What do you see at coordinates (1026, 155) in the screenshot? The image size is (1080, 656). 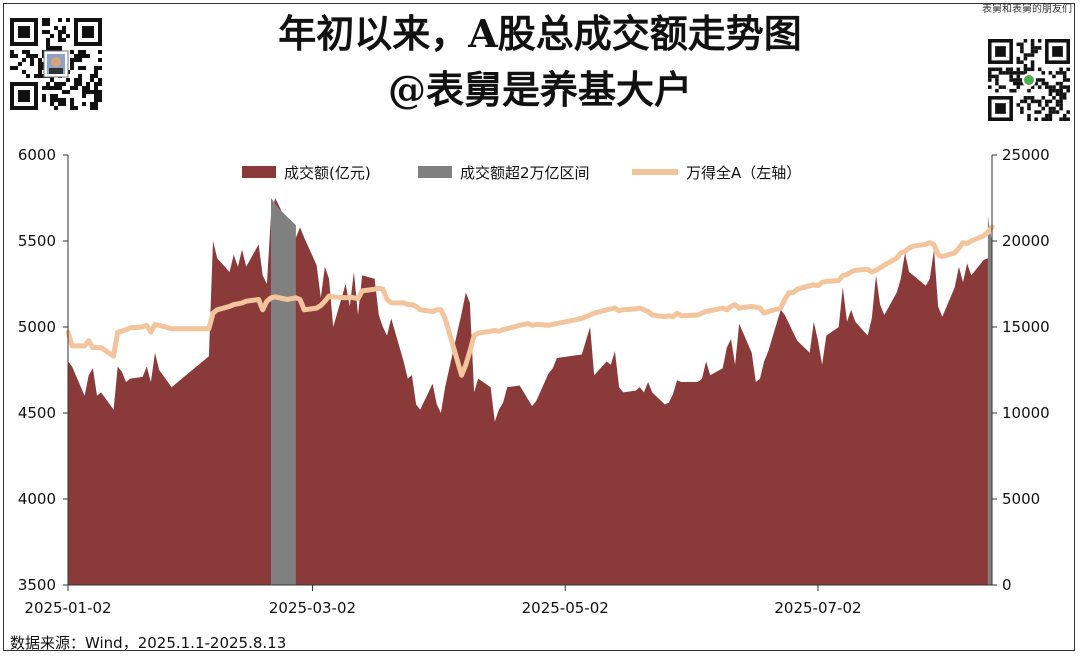 I see `y-right-tick-label: 25000` at bounding box center [1026, 155].